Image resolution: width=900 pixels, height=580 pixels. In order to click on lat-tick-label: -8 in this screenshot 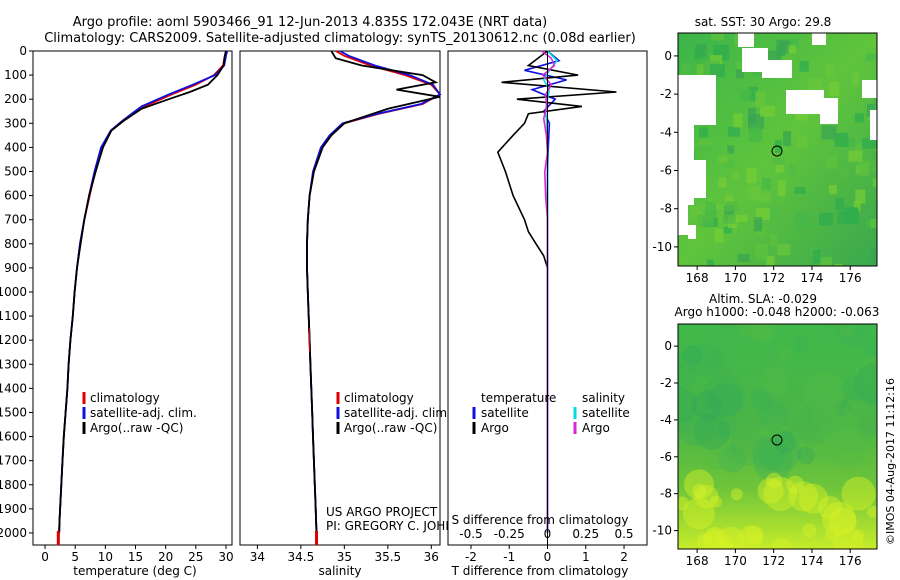, I will do `click(666, 494)`.